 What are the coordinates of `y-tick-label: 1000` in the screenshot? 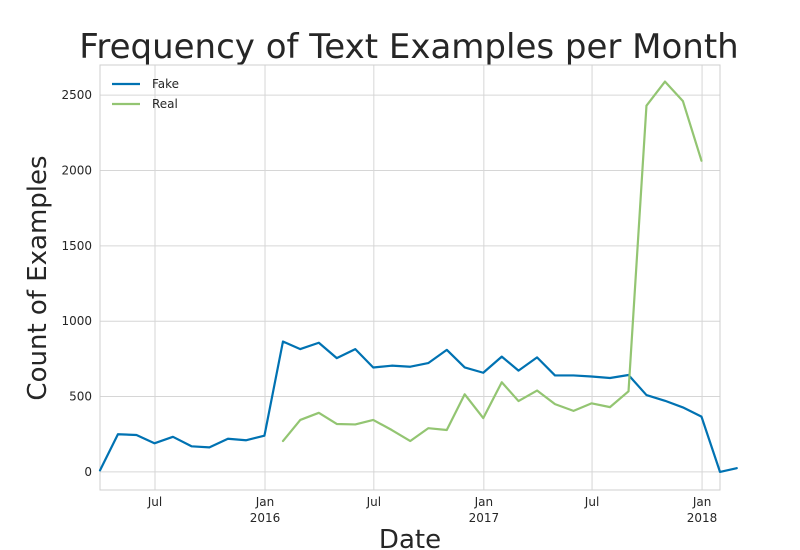 It's located at (76, 321).